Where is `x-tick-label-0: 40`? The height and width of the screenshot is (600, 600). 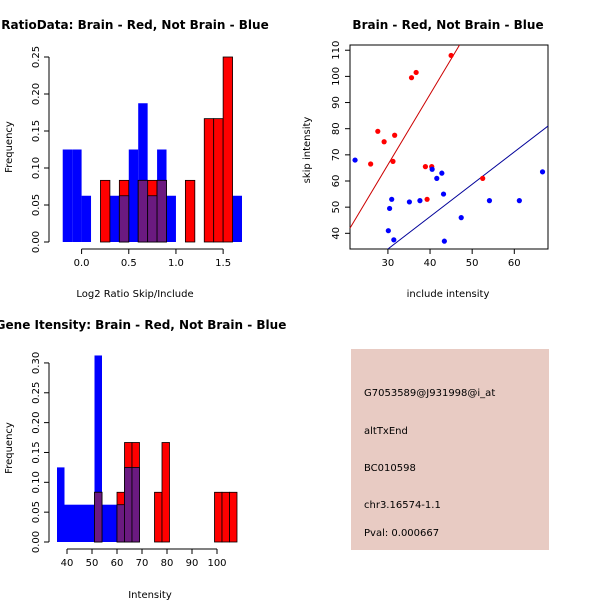 x-tick-label-0: 40 is located at coordinates (67, 563).